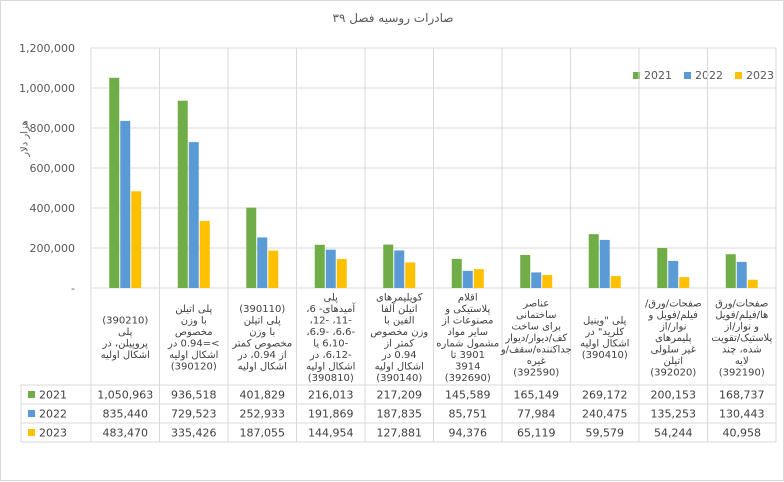 This screenshot has width=784, height=482. I want to click on legend-swatch-2022, so click(687, 75).